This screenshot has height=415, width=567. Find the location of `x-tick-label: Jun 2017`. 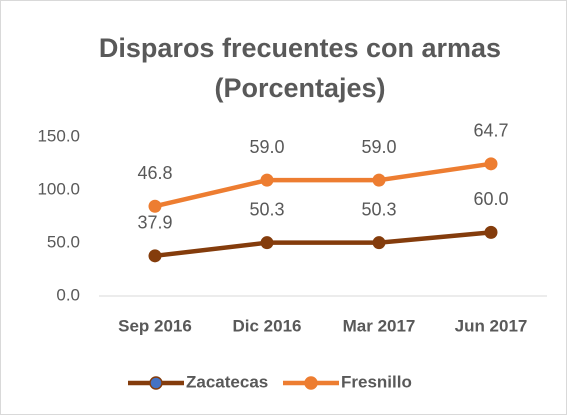

x-tick-label: Jun 2017 is located at coordinates (491, 325).